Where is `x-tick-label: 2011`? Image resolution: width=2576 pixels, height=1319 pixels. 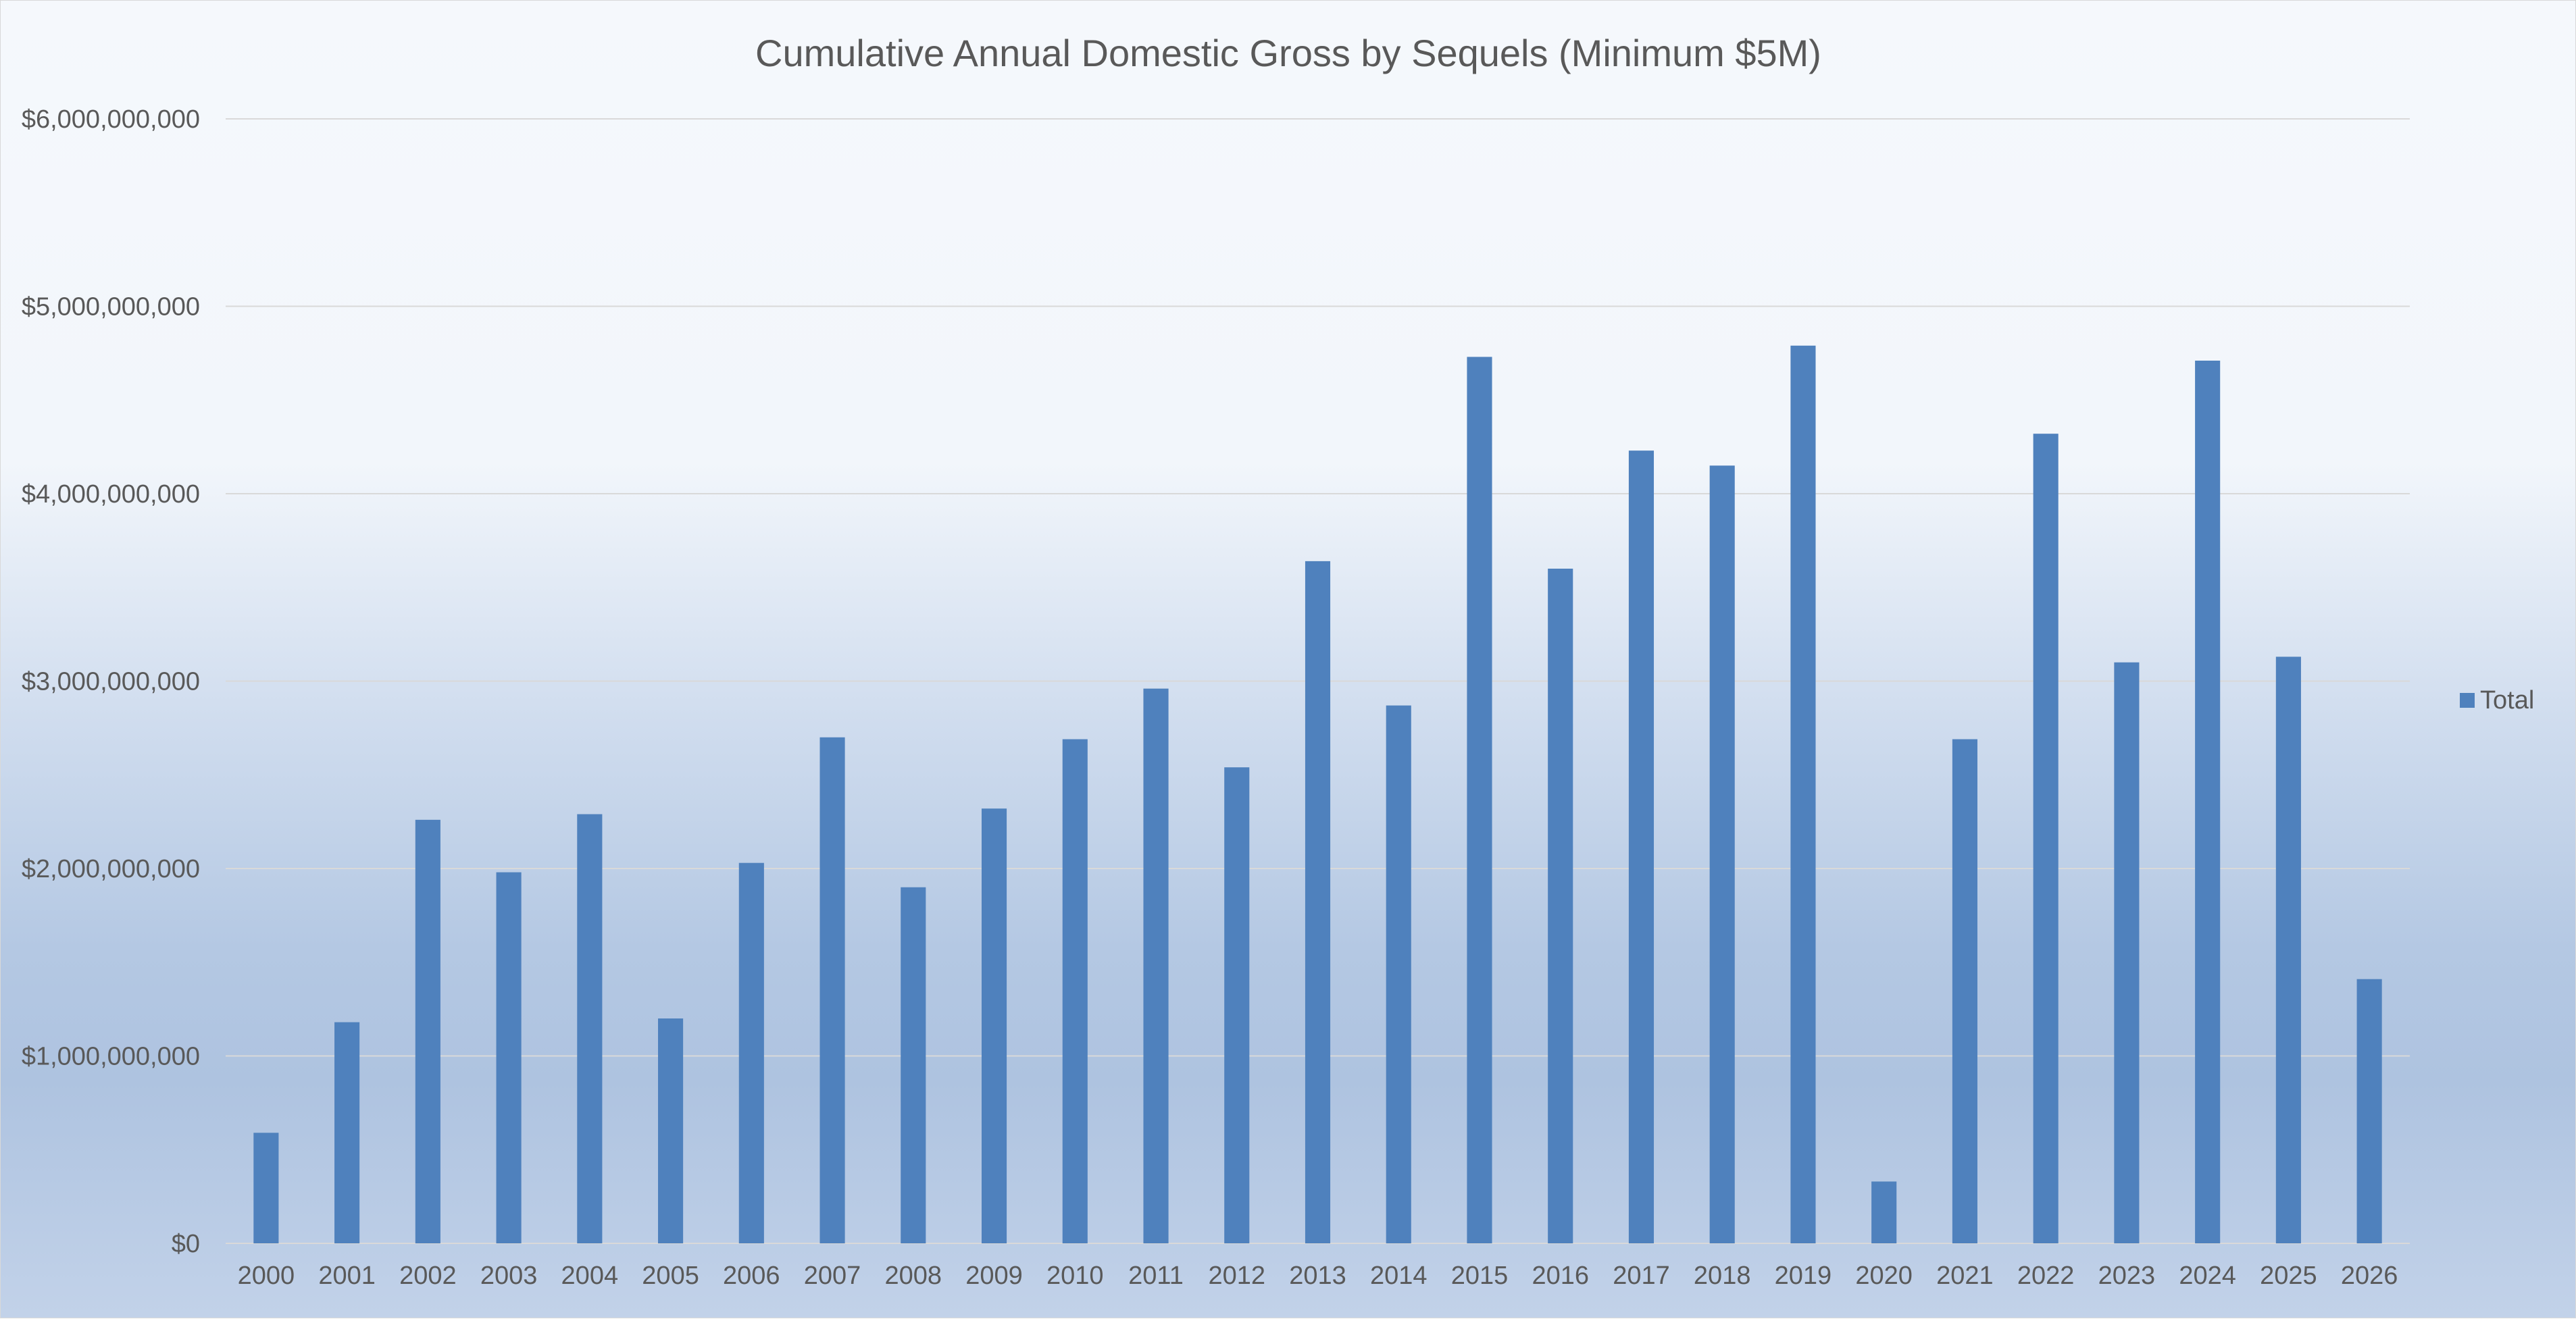 x-tick-label: 2011 is located at coordinates (1156, 1276).